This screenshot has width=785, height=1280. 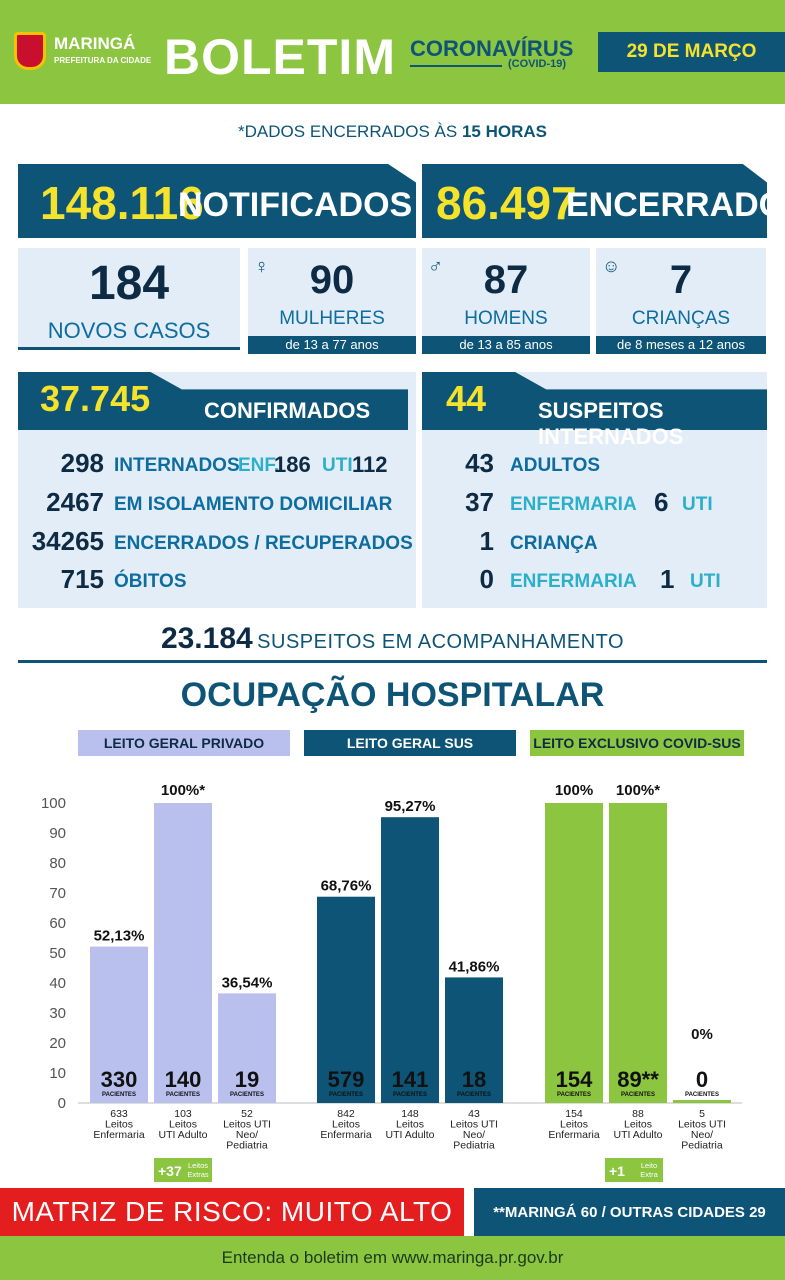 I want to click on cities-note-banner: **MARINGÁ 60 / OUTRAS CIDADES 29, so click(x=629, y=1212).